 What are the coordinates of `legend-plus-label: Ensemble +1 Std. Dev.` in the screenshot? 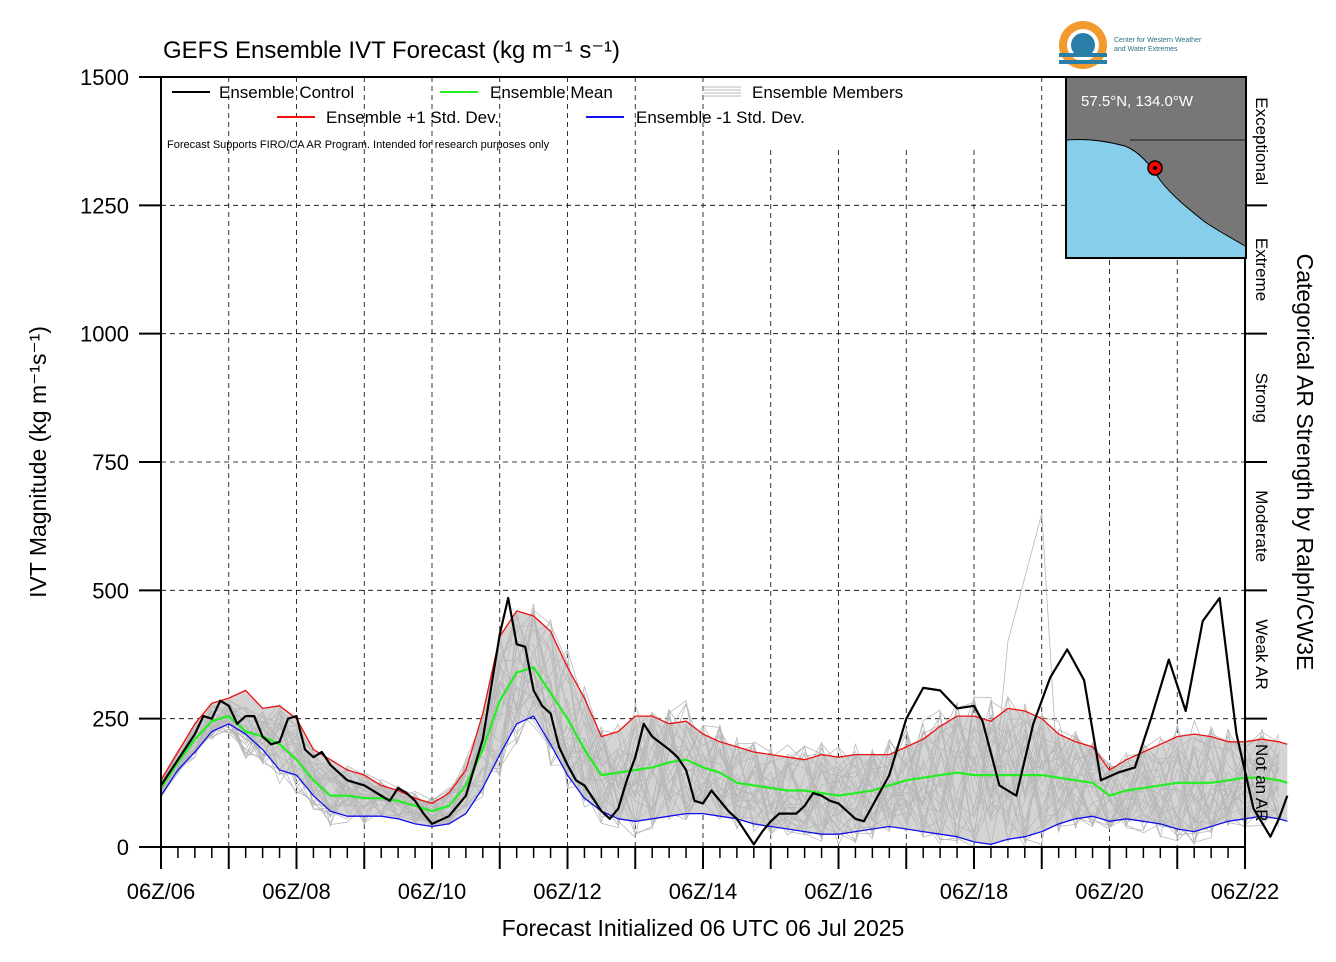 It's located at (412, 117).